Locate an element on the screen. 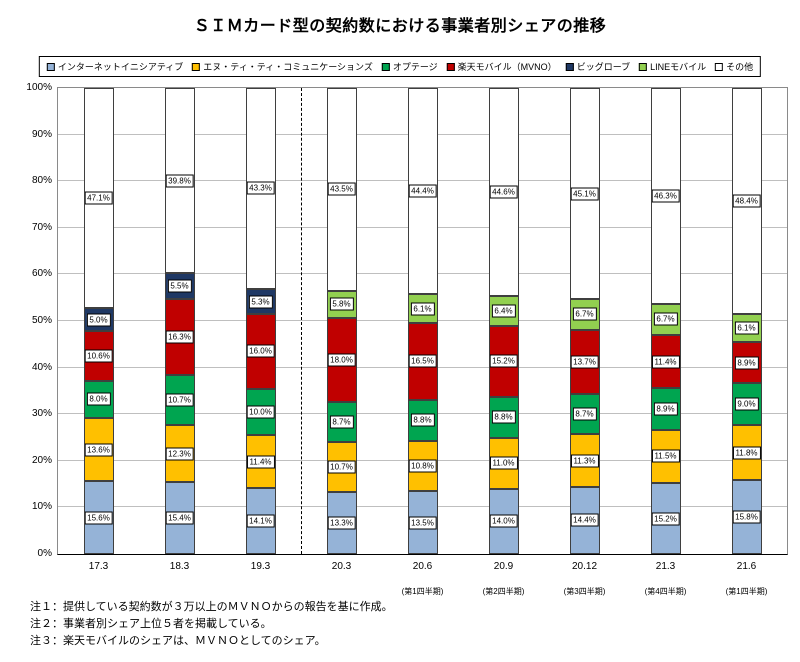 The height and width of the screenshot is (662, 800). data-label: 13.5% is located at coordinates (422, 523).